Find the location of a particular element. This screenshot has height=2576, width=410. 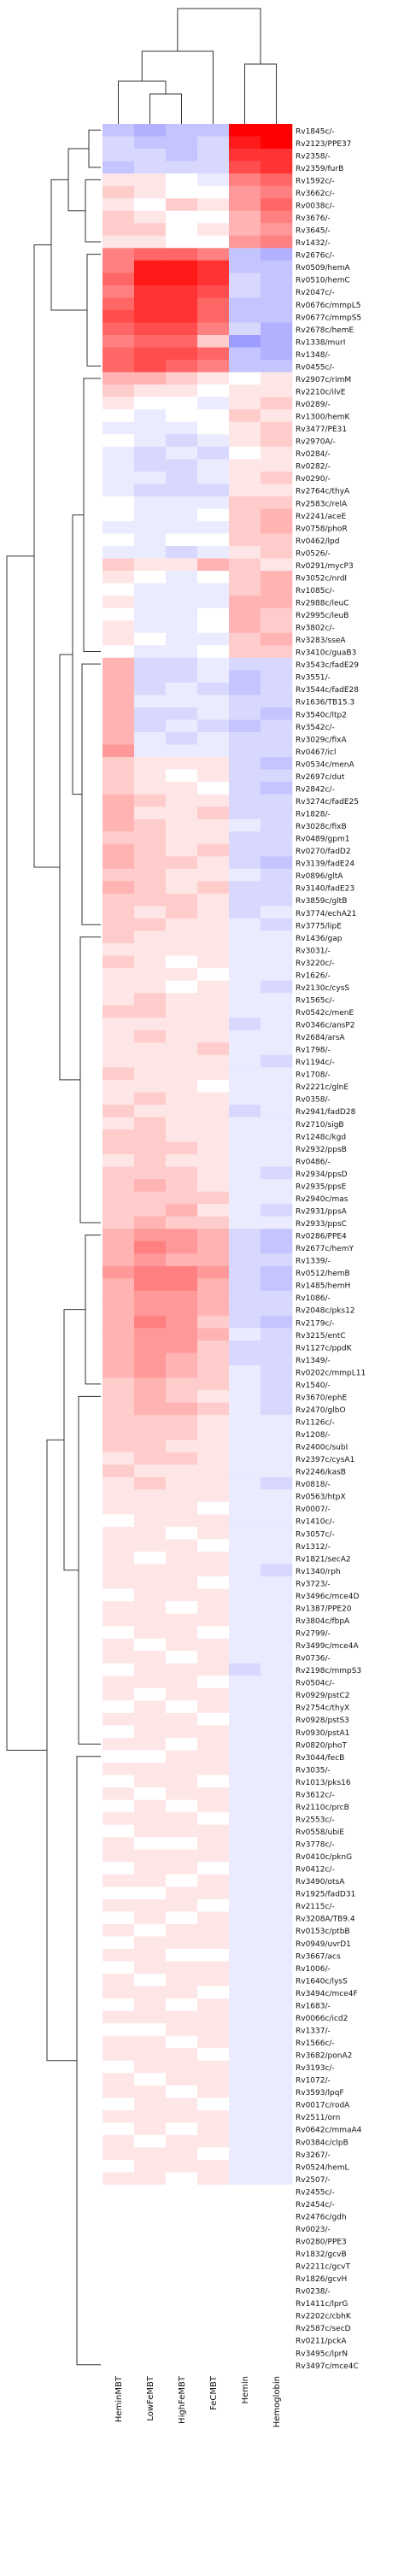

row-label: Rv1565c/- is located at coordinates (315, 1001).